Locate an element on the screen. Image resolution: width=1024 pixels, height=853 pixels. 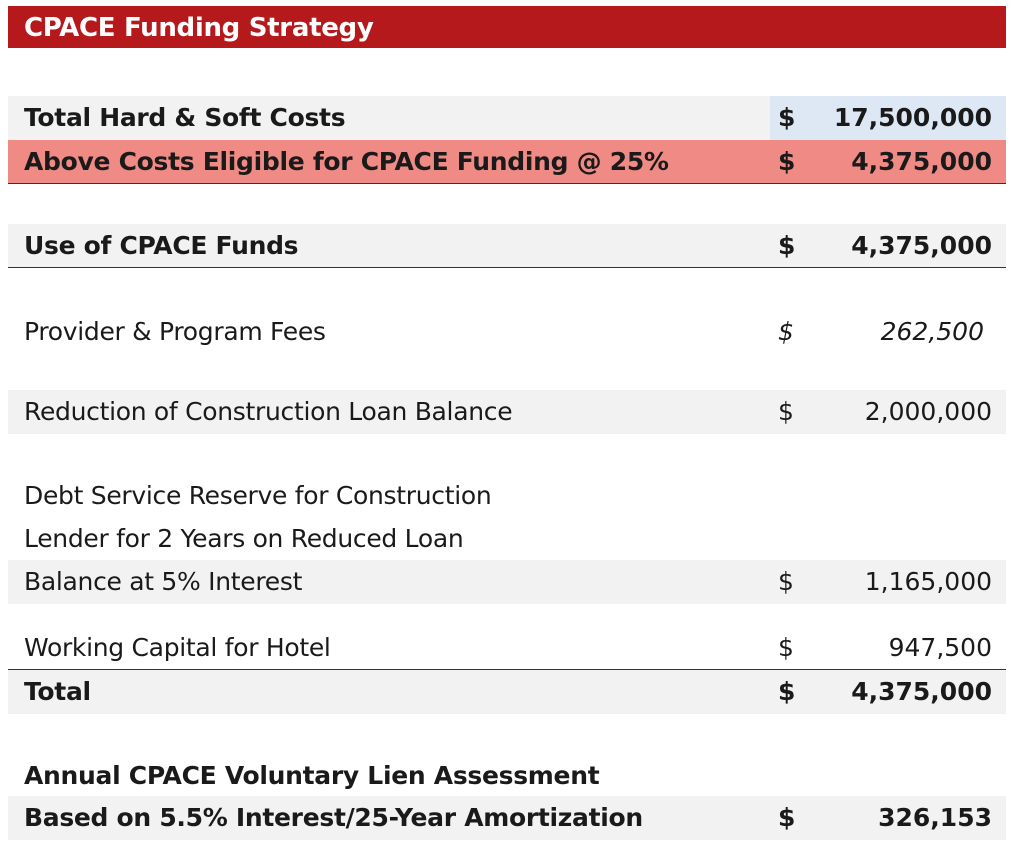
assessment-amount: 326,153 is located at coordinates (935, 817).